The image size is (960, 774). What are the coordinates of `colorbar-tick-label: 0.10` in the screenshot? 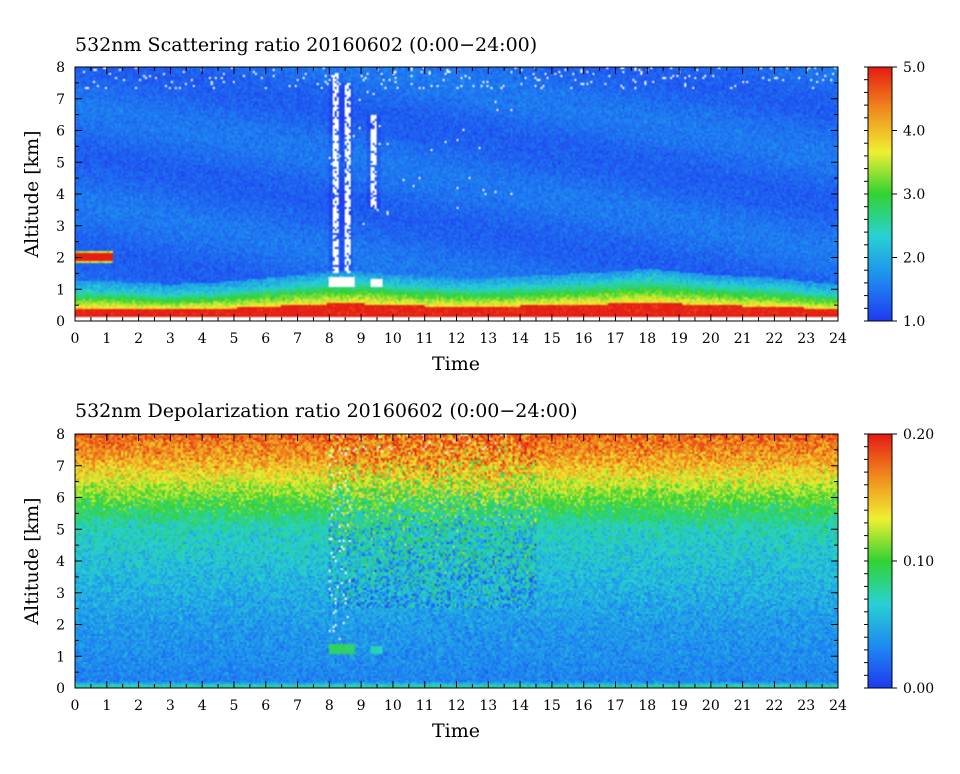 It's located at (918, 562).